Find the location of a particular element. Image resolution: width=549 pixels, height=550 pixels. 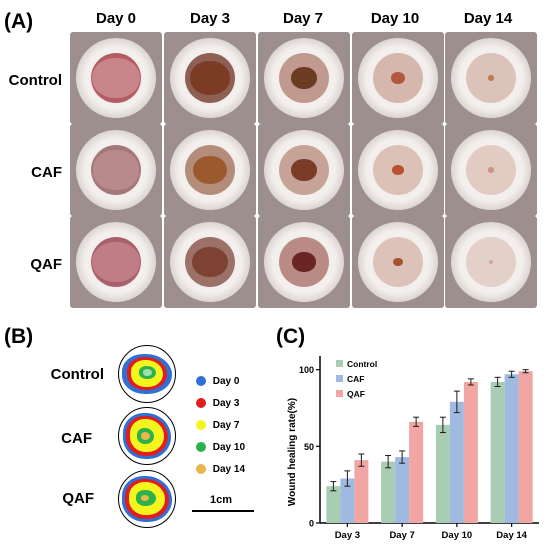

scale-bar is located at coordinates (223, 511).